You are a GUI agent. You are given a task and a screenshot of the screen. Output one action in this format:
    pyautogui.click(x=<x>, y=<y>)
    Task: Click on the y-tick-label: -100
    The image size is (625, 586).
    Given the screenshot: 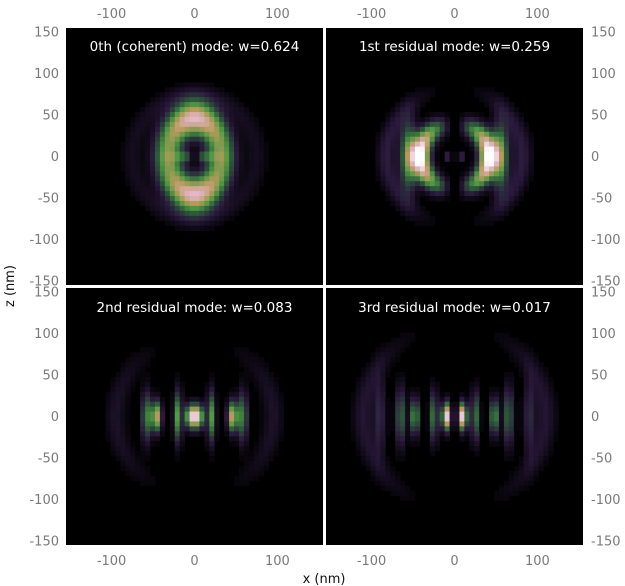 What is the action you would take?
    pyautogui.click(x=606, y=500)
    